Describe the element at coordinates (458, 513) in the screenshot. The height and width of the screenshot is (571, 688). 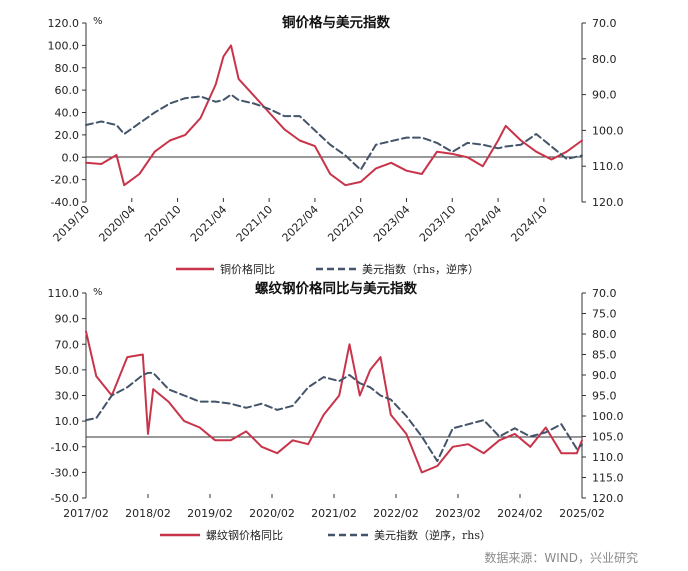
I see `x-tick-label: 2023/02` at that location.